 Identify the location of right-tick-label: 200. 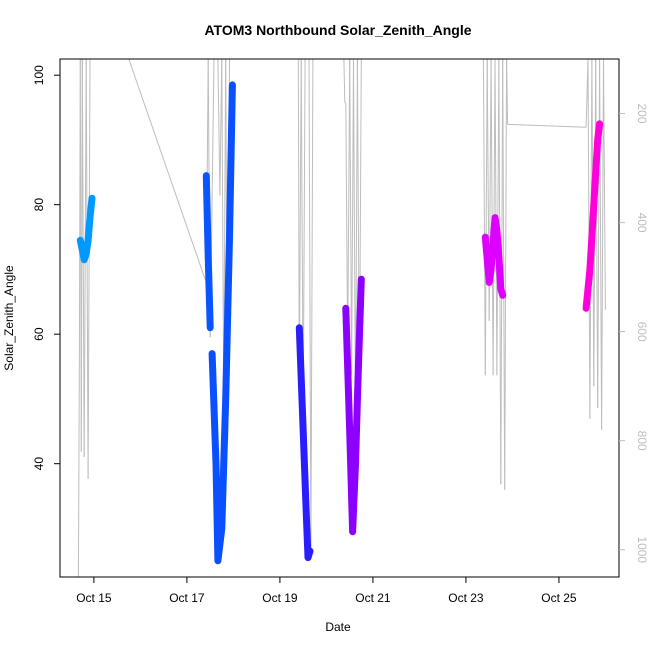
(642, 114).